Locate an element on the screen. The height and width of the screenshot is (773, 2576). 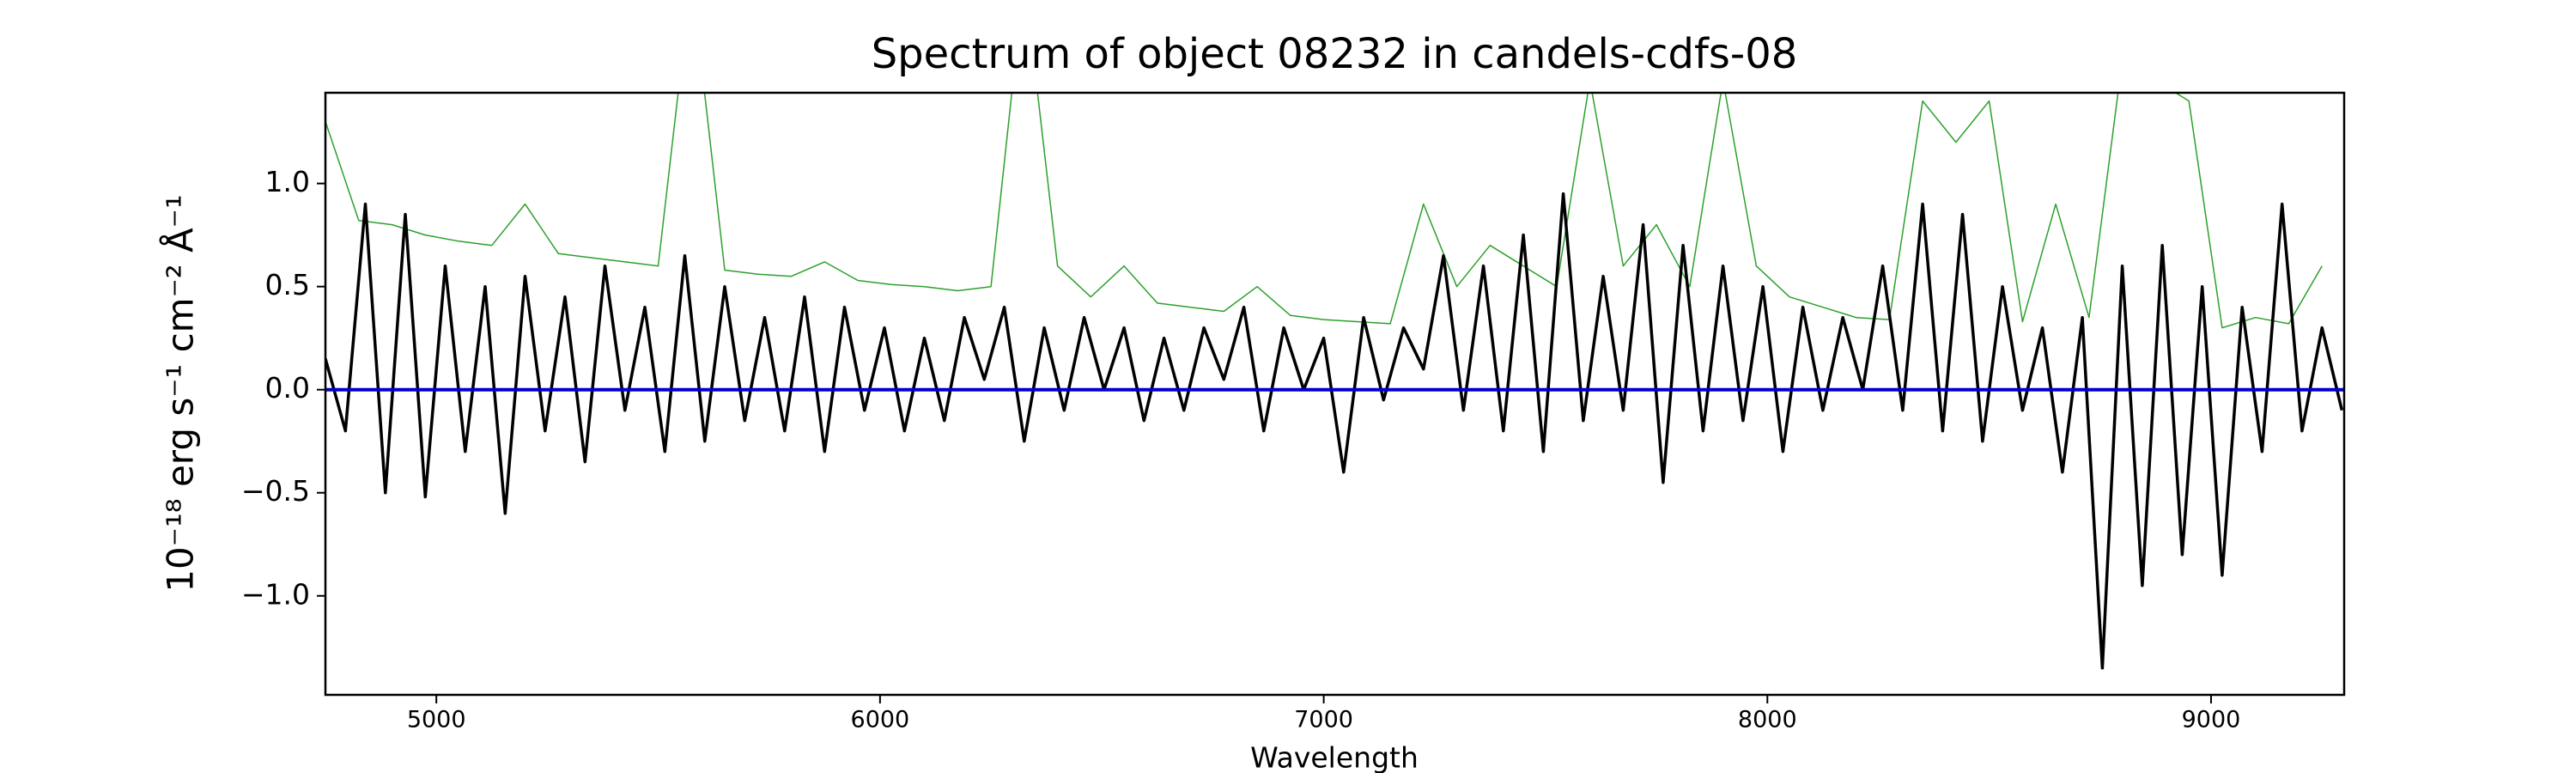
x-tick-label: 5000 is located at coordinates (436, 720).